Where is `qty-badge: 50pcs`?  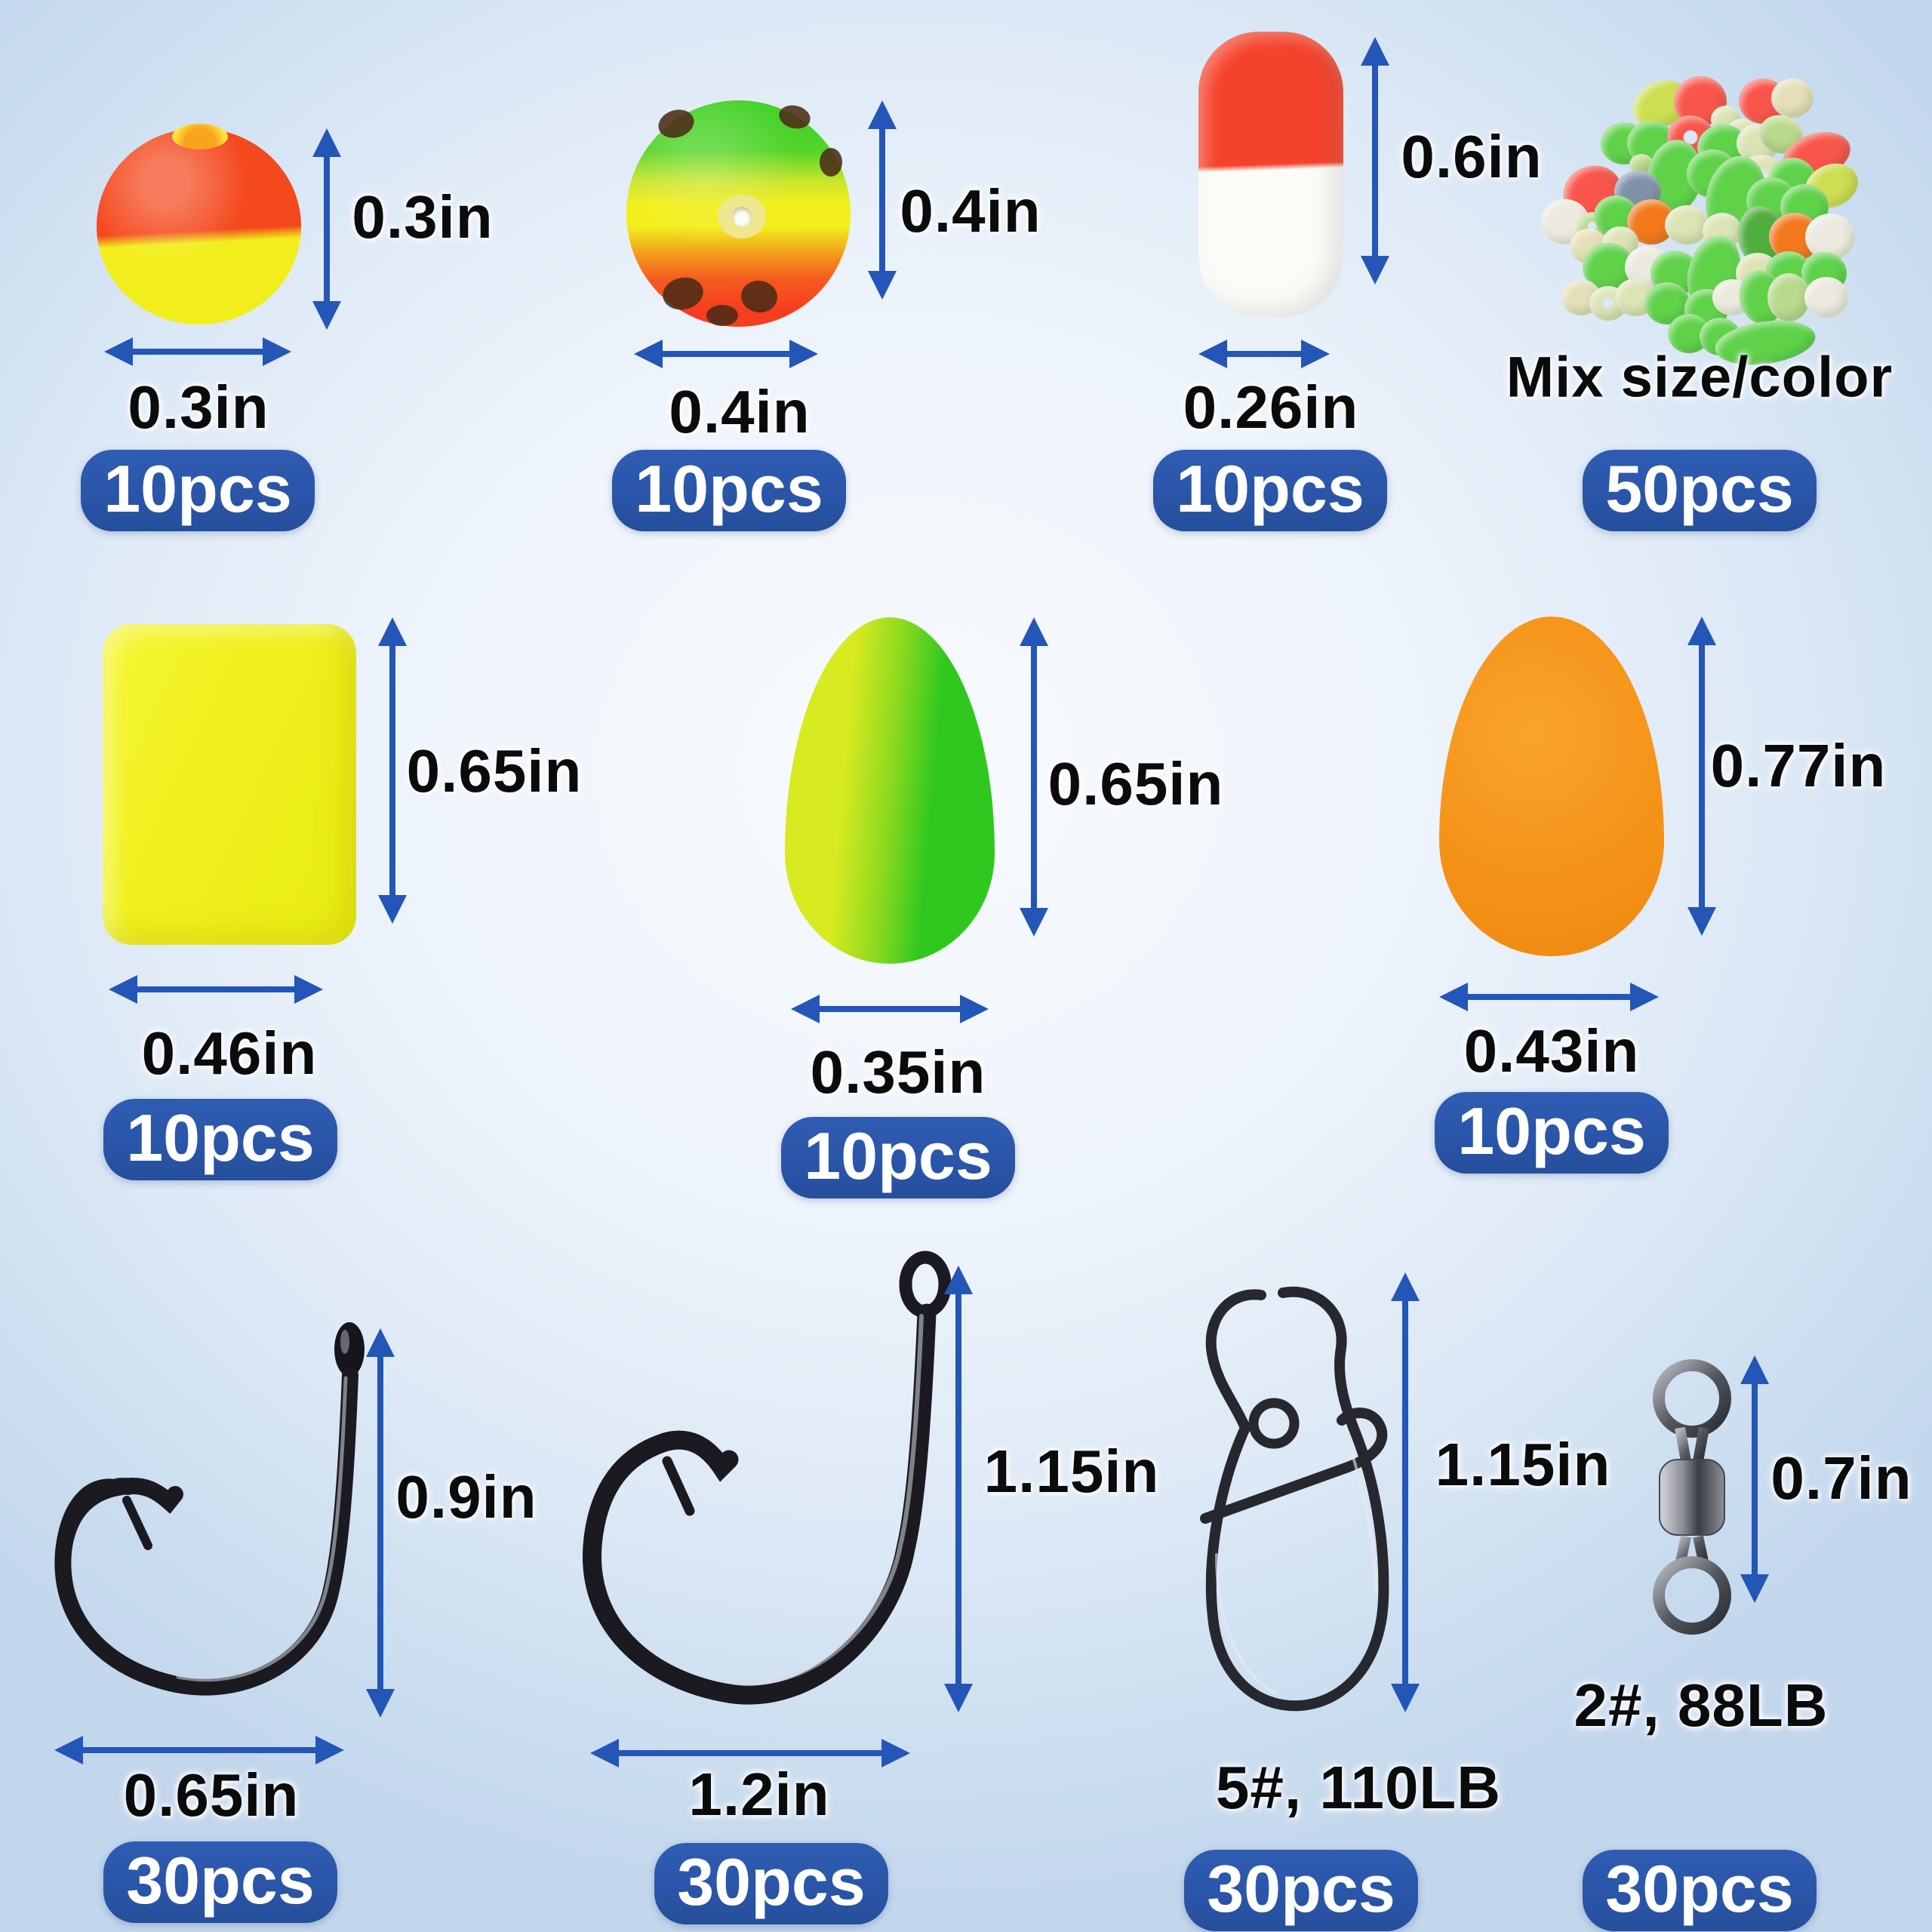 qty-badge: 50pcs is located at coordinates (1700, 490).